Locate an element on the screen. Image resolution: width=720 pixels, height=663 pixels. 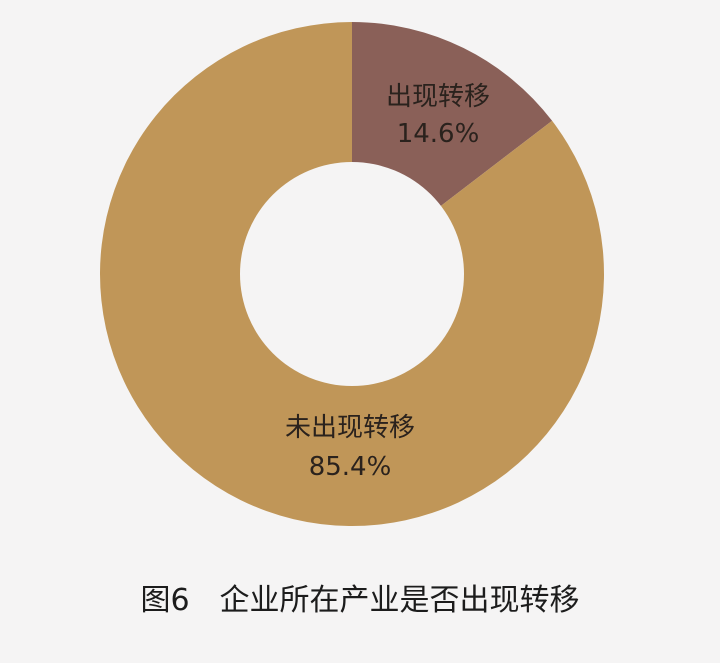
slice-value-0: 14.6% is located at coordinates (438, 134).